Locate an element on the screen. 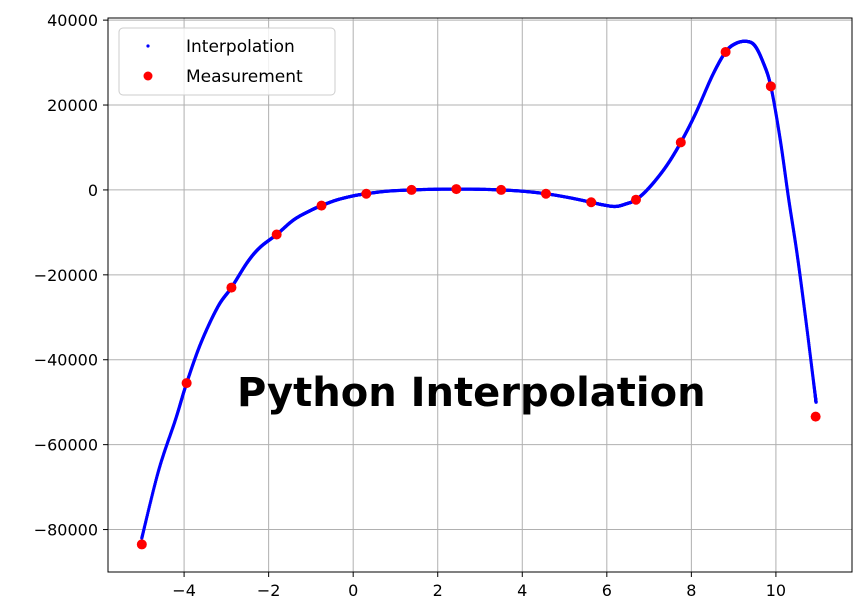  x-tick-label: 2 is located at coordinates (438, 590).